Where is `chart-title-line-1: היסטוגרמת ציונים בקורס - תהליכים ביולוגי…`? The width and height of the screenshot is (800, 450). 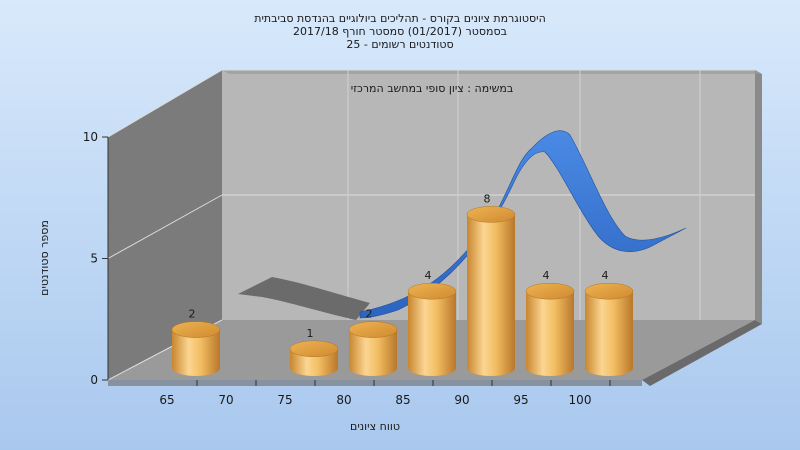 chart-title-line-1: היסטוגרמת ציונים בקורס - תהליכים ביולוגי… is located at coordinates (400, 18).